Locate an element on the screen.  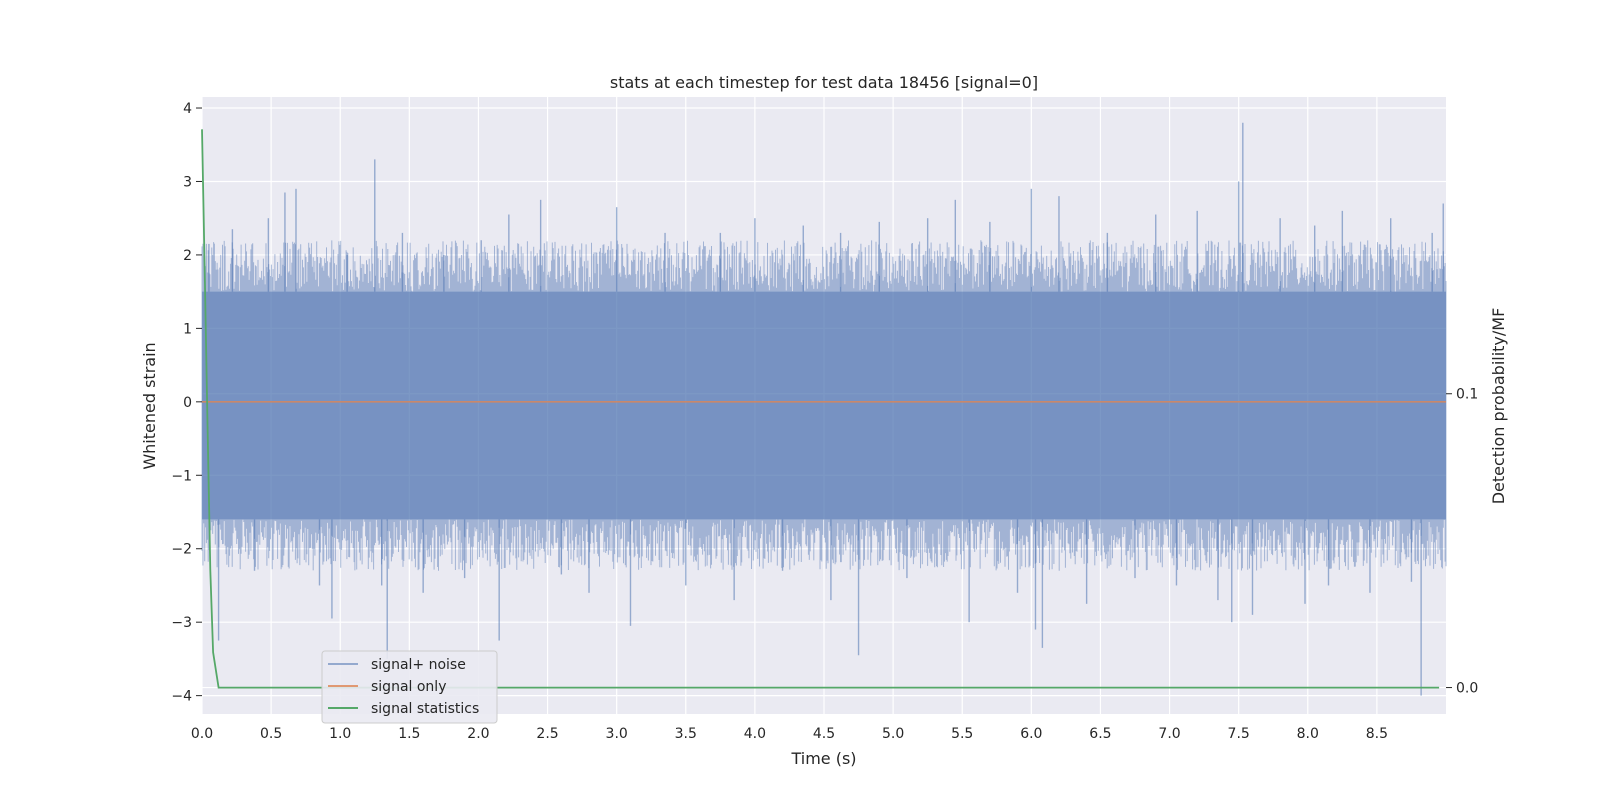
x-tick-label: 6.0 is located at coordinates (1031, 734).